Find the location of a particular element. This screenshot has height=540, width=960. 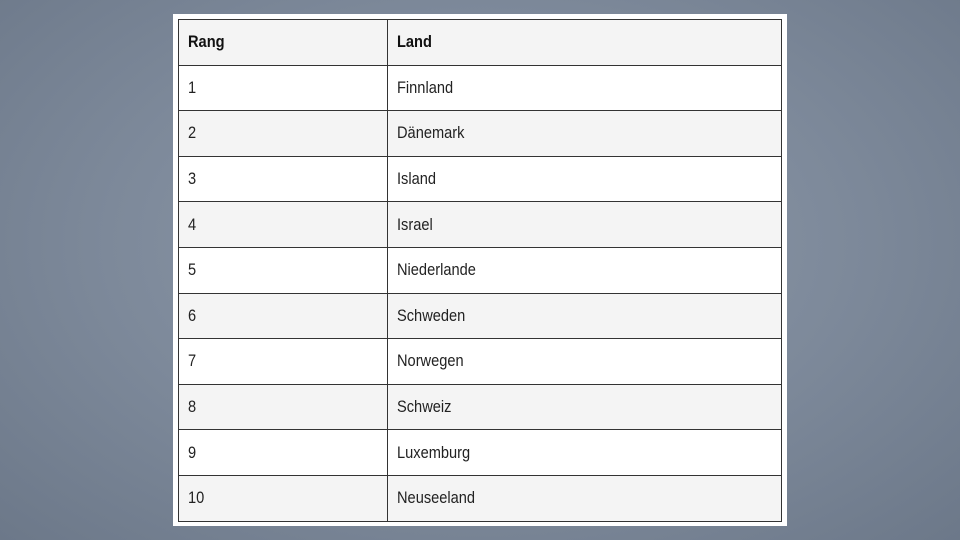

rank-cell: 10 is located at coordinates (283, 498).